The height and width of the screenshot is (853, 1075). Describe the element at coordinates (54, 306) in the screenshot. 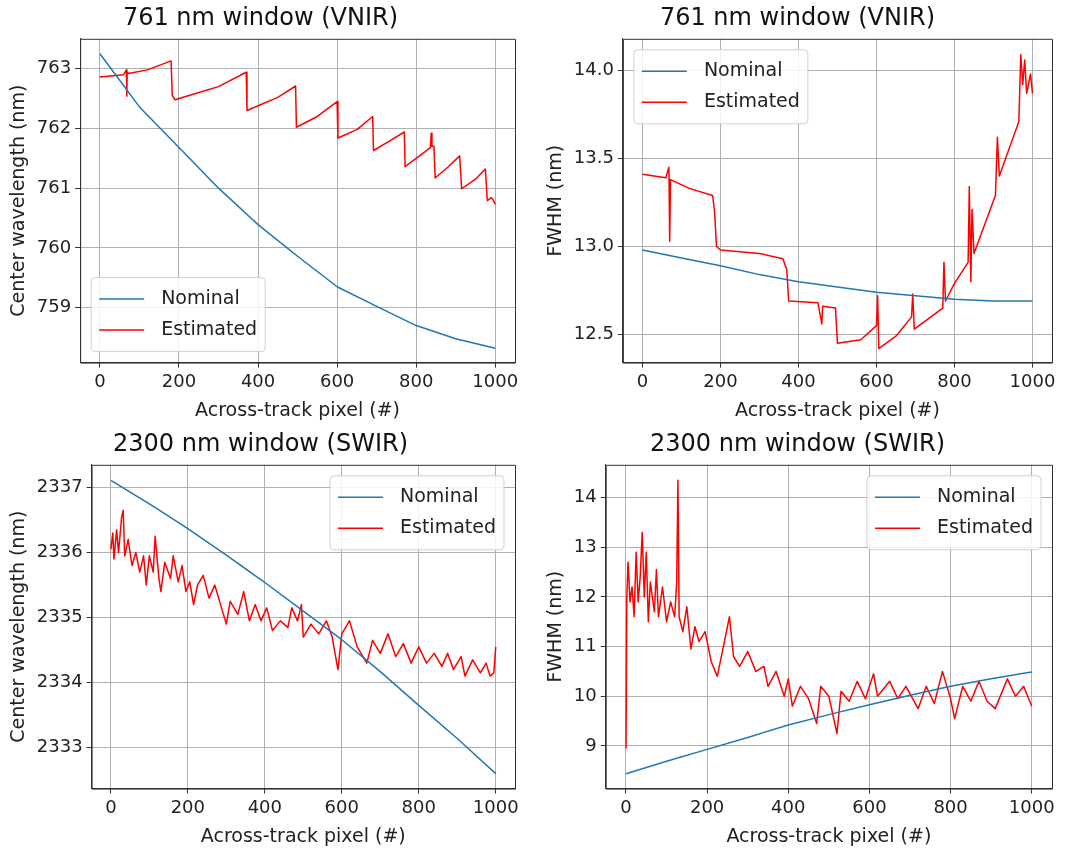

I see `y-tick-label: 759` at that location.